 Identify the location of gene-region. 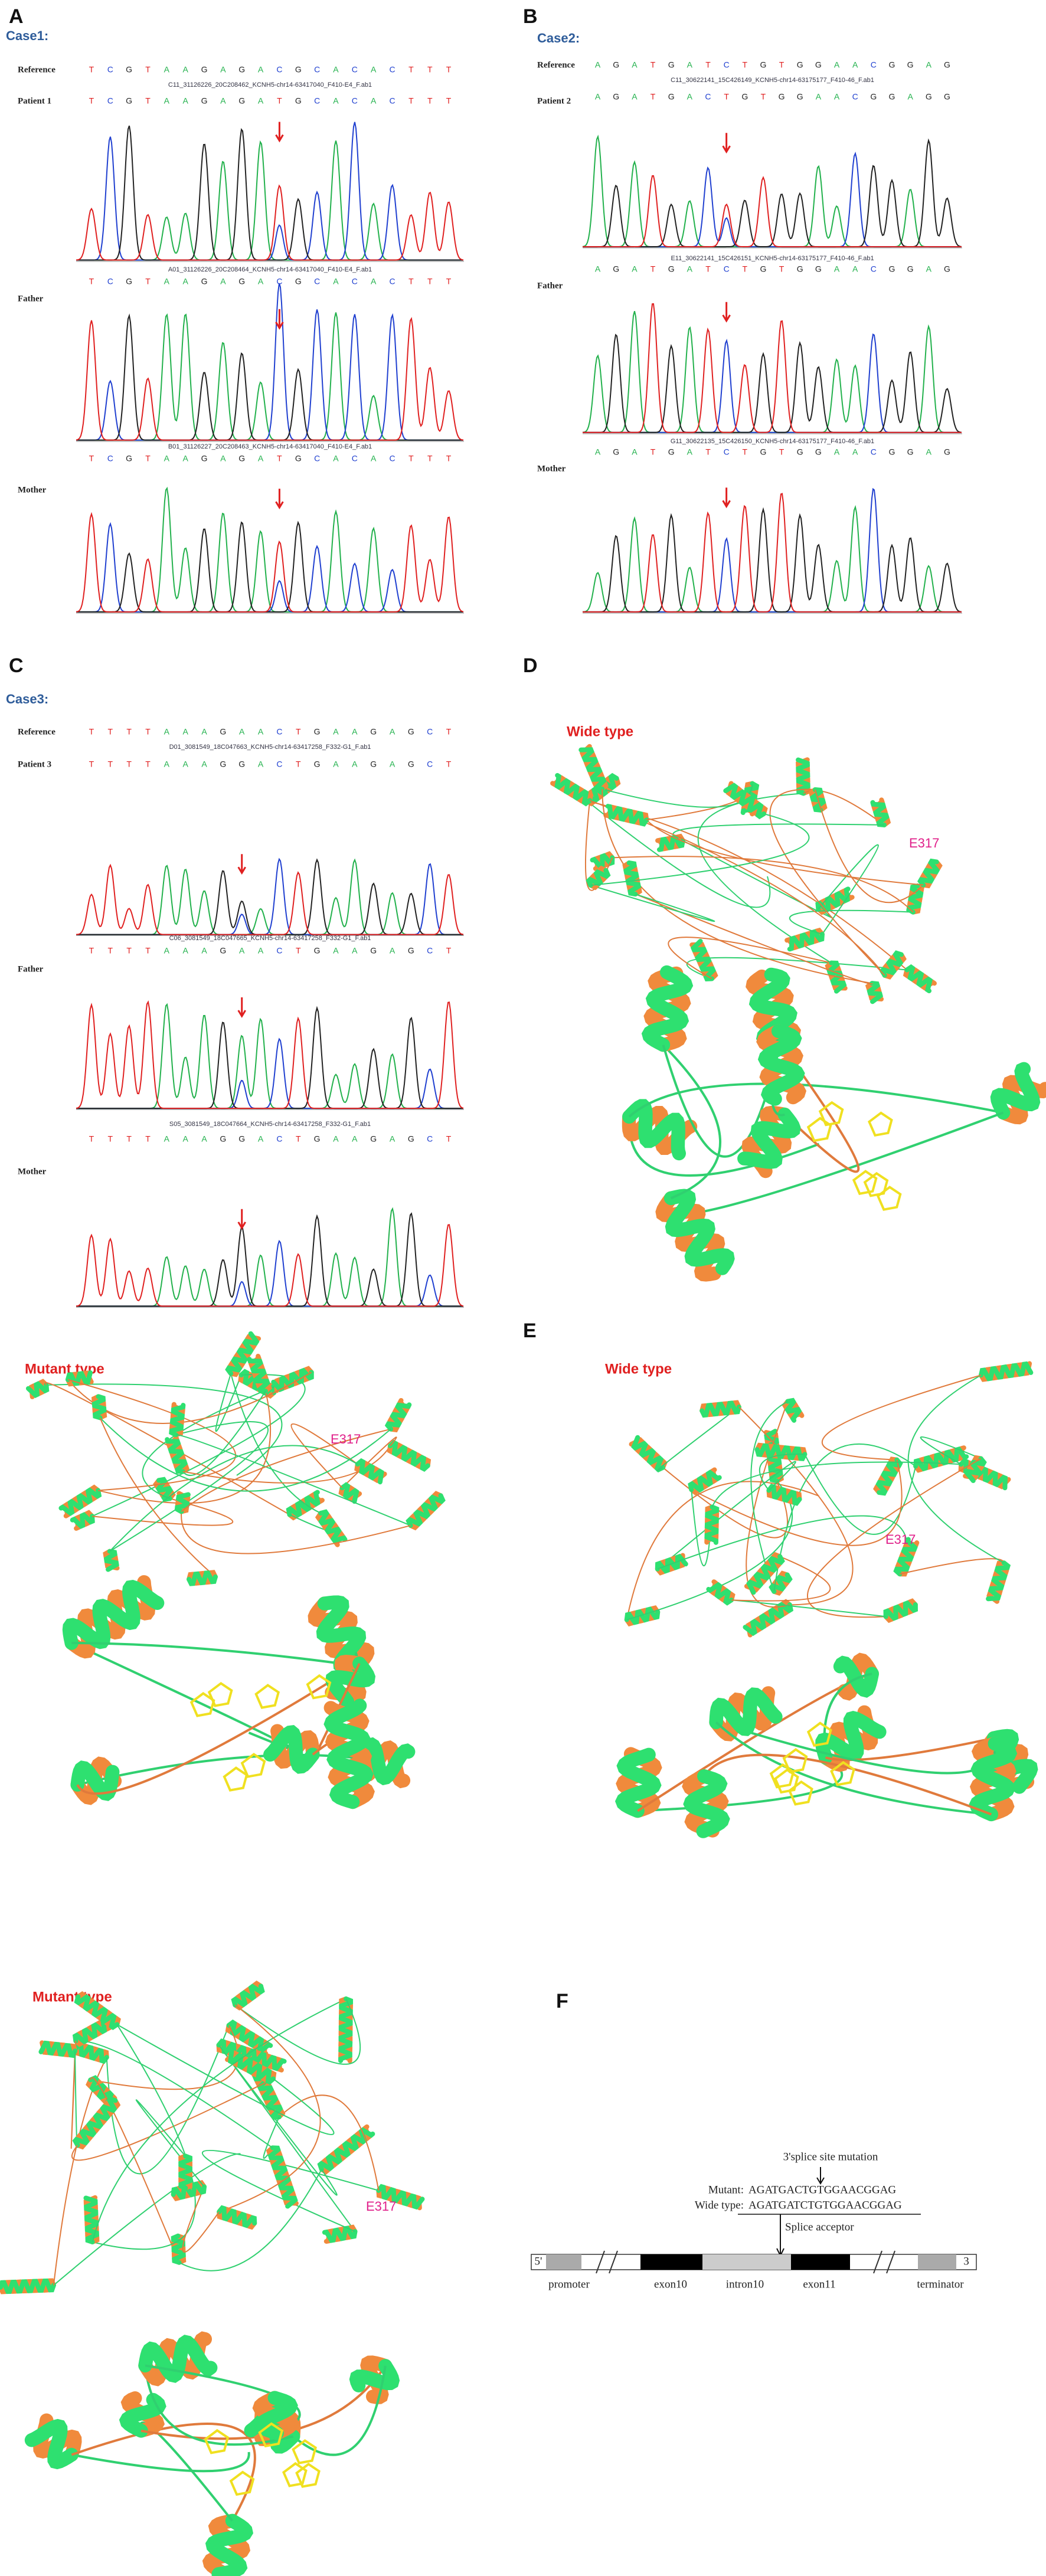
(937, 2262).